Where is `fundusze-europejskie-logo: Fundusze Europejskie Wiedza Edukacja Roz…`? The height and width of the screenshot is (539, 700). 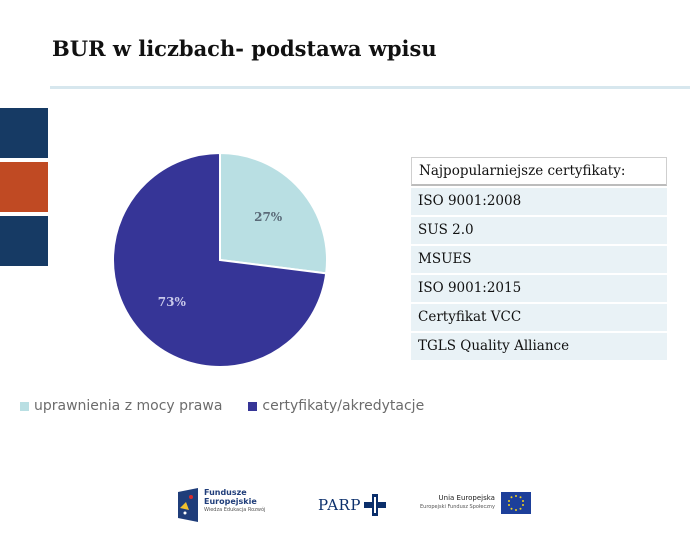
fundusze-europejskie-logo: Fundusze Europejskie Wiedza Edukacja Roz… is located at coordinates (220, 505).